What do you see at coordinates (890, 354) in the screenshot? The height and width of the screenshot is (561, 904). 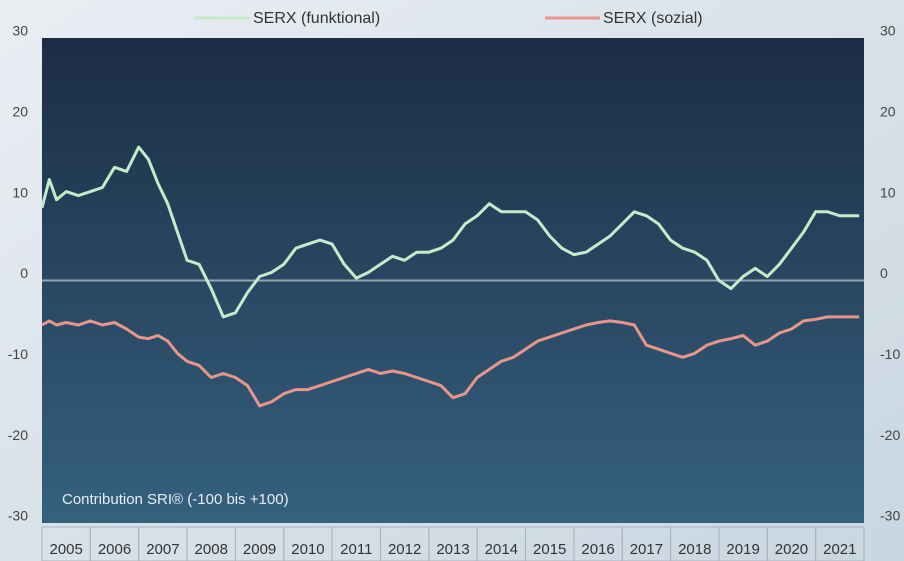 I see `y2-tick-label: -10` at bounding box center [890, 354].